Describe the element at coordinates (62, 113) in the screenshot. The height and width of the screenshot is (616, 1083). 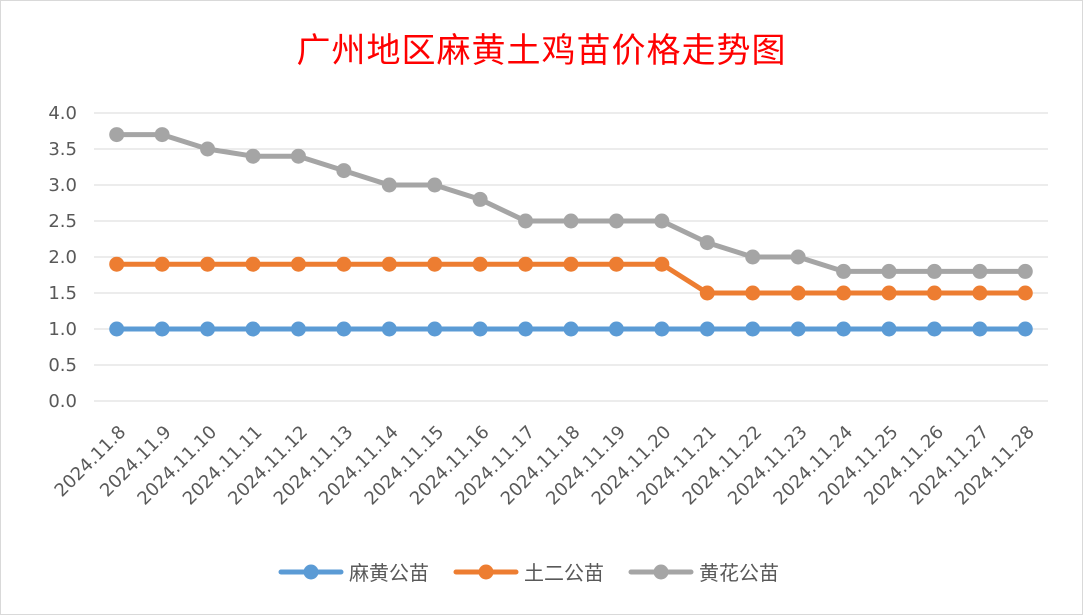
I see `y-tick-label: 4.0` at that location.